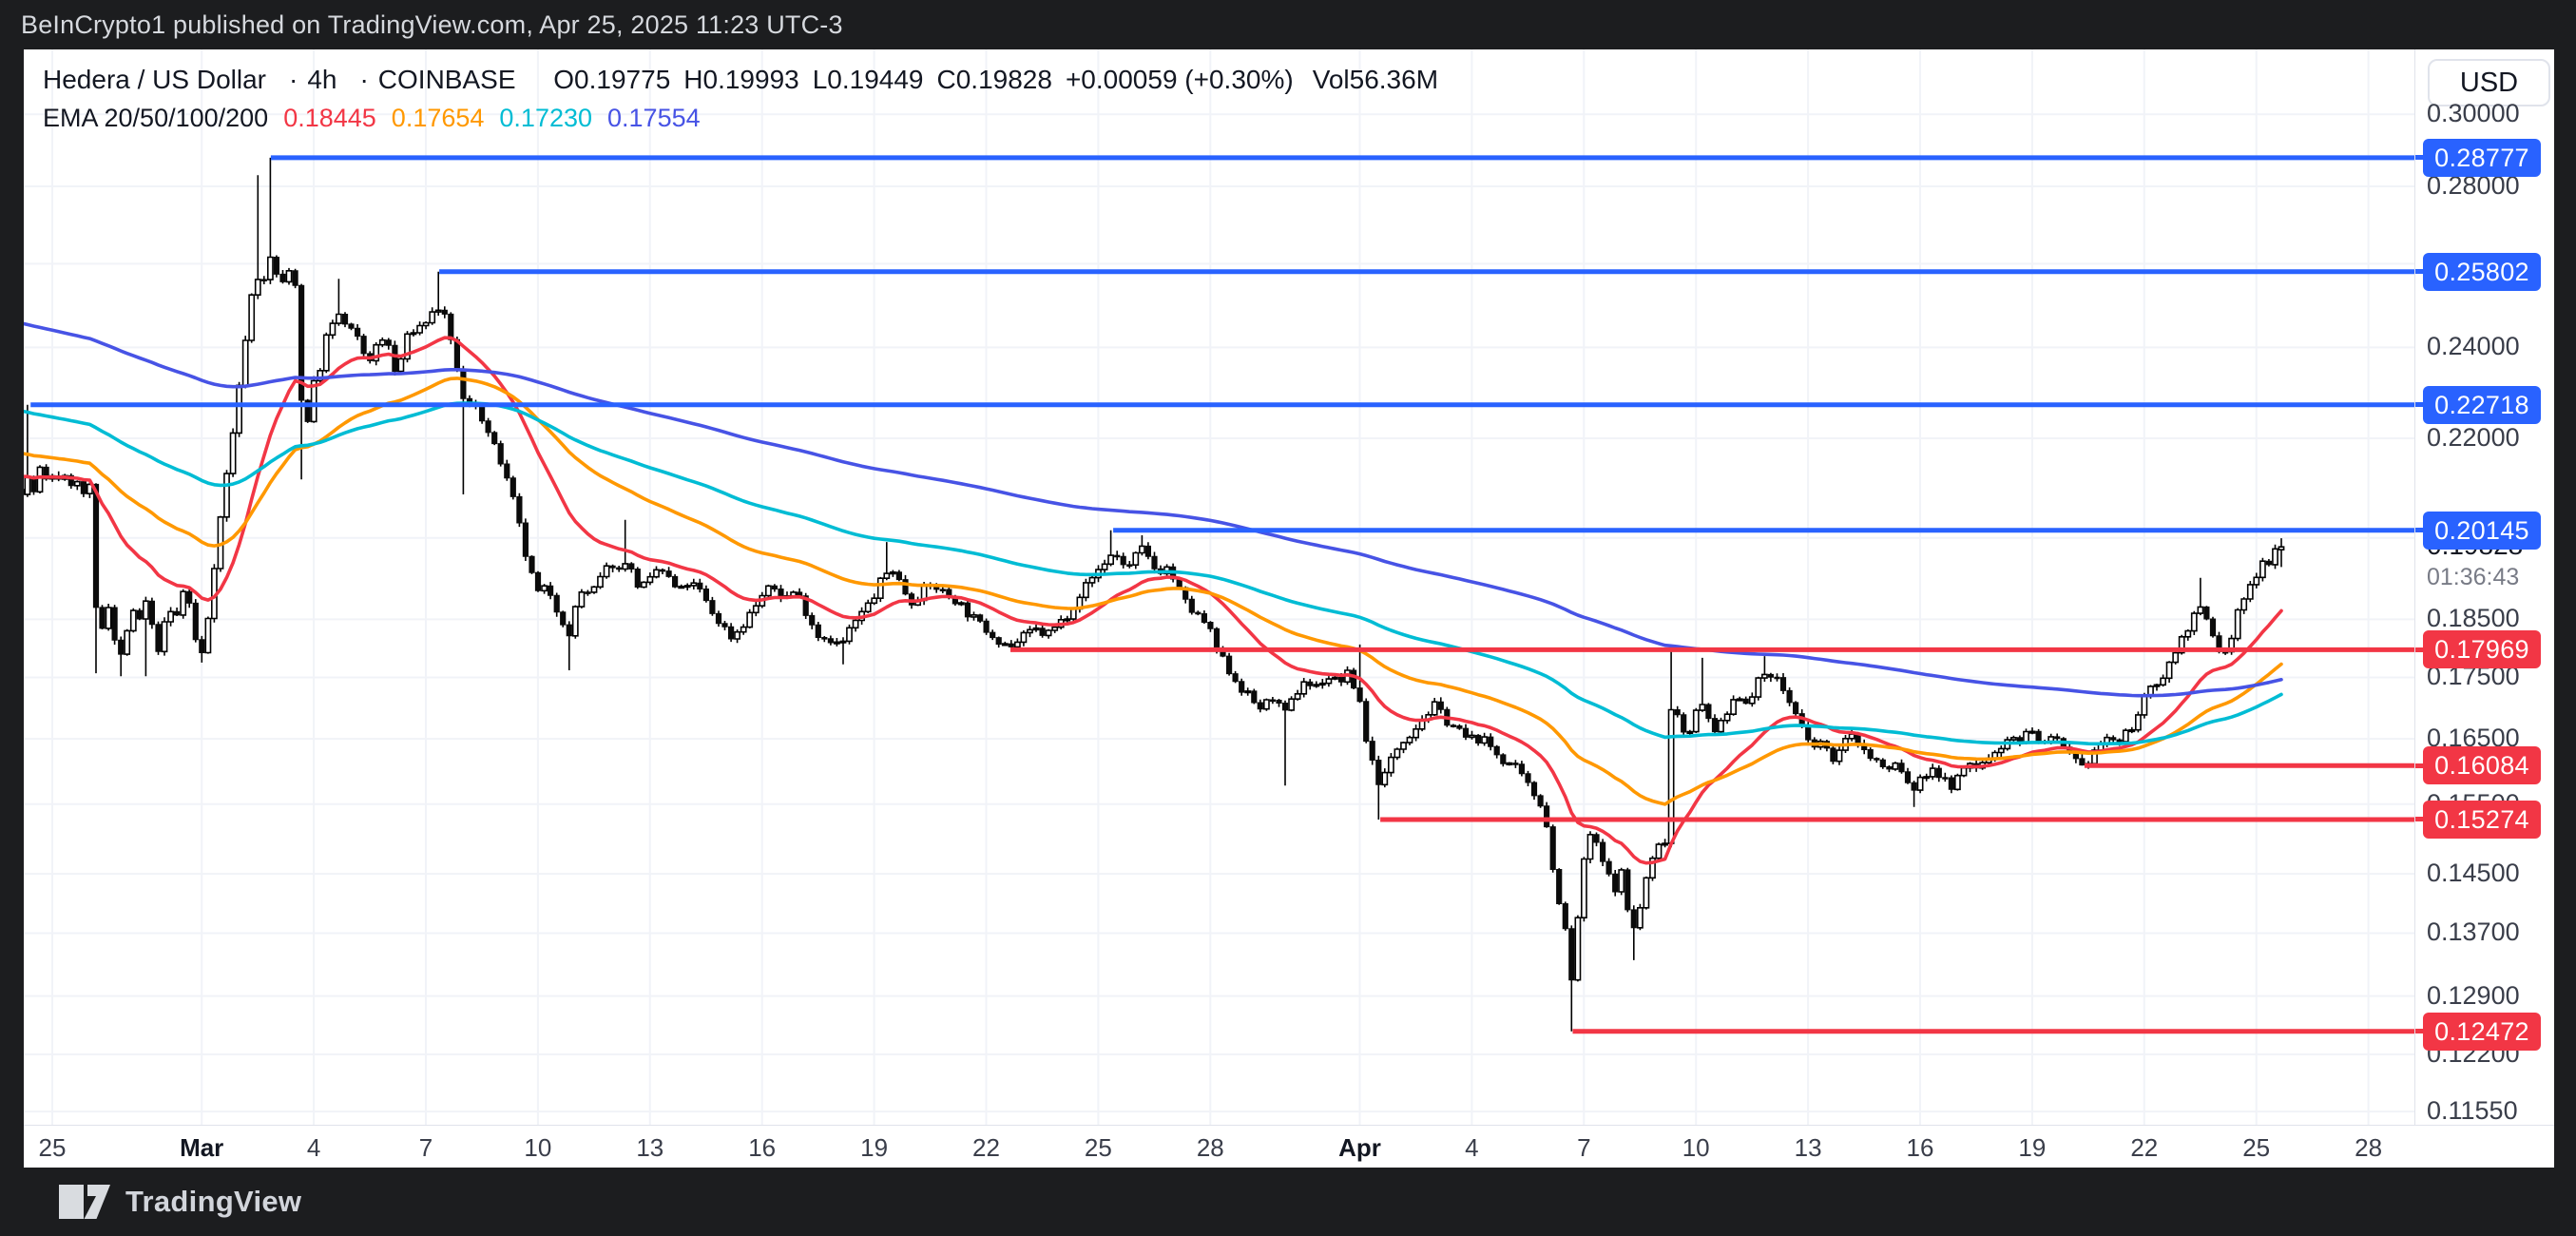 The height and width of the screenshot is (1236, 2576). I want to click on level-price-label: 0.12472, so click(2482, 1031).